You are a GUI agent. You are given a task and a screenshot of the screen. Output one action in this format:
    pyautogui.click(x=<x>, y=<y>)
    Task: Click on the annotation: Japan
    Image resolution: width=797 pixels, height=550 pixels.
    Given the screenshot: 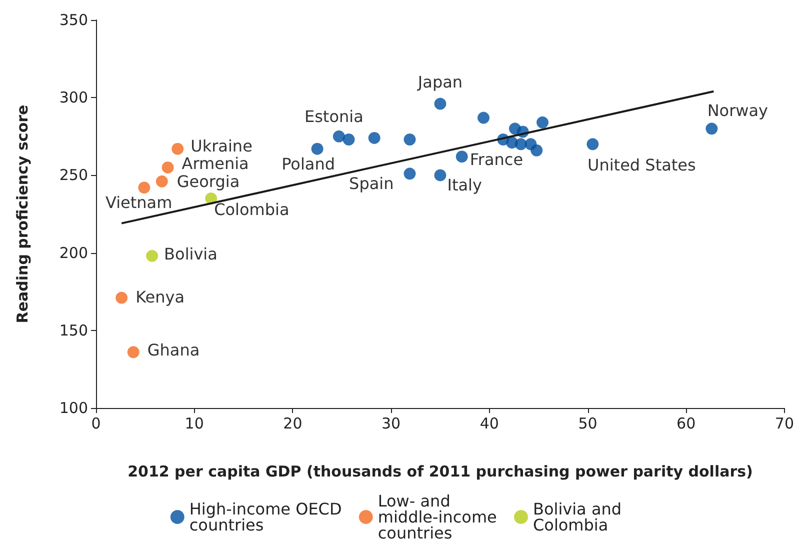 What is the action you would take?
    pyautogui.click(x=439, y=82)
    